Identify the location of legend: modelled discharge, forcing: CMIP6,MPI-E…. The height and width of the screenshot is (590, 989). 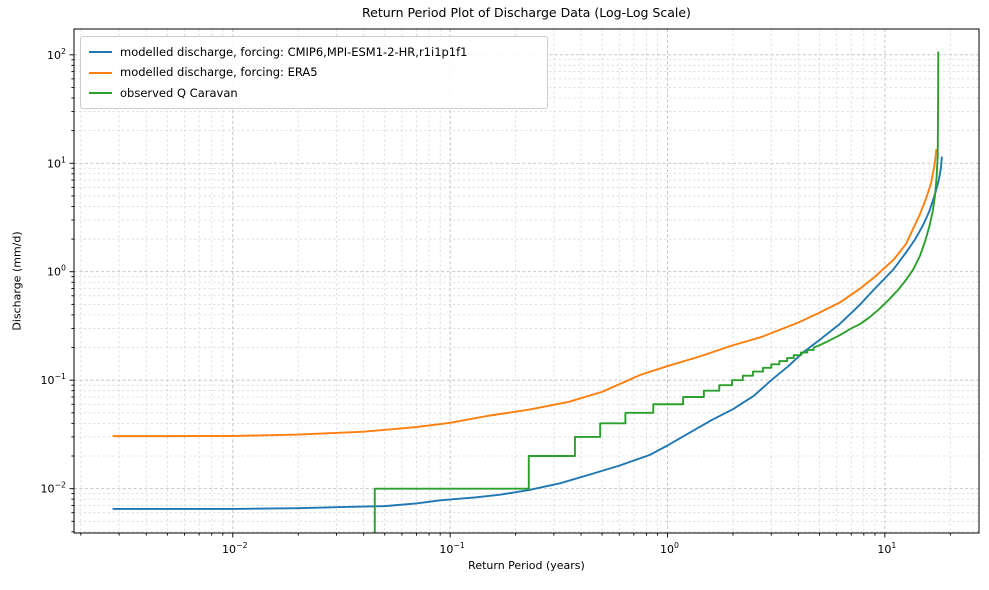
(314, 72).